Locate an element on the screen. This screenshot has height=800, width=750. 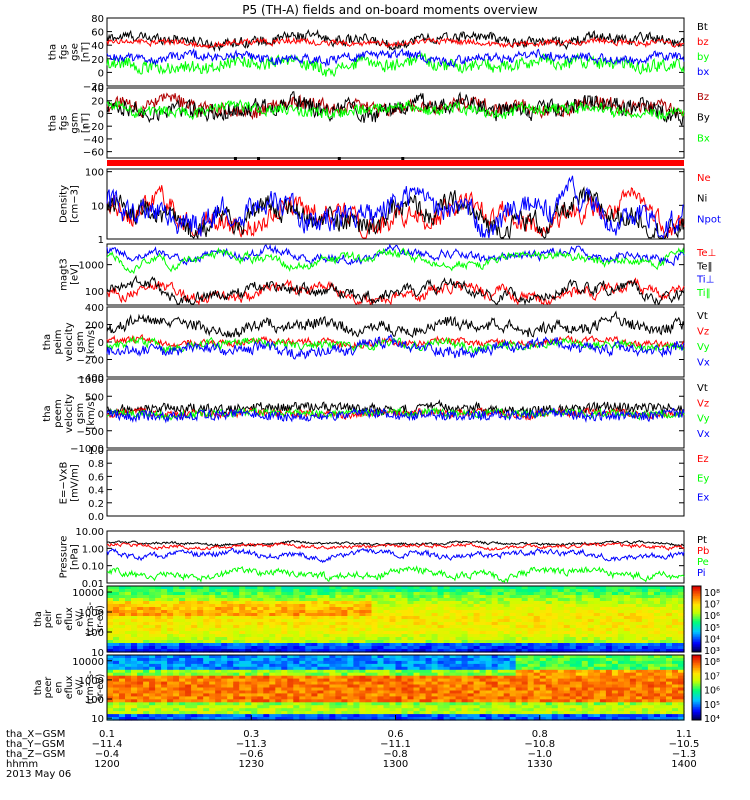
y-tick-label: 80 is located at coordinates (97, 19).